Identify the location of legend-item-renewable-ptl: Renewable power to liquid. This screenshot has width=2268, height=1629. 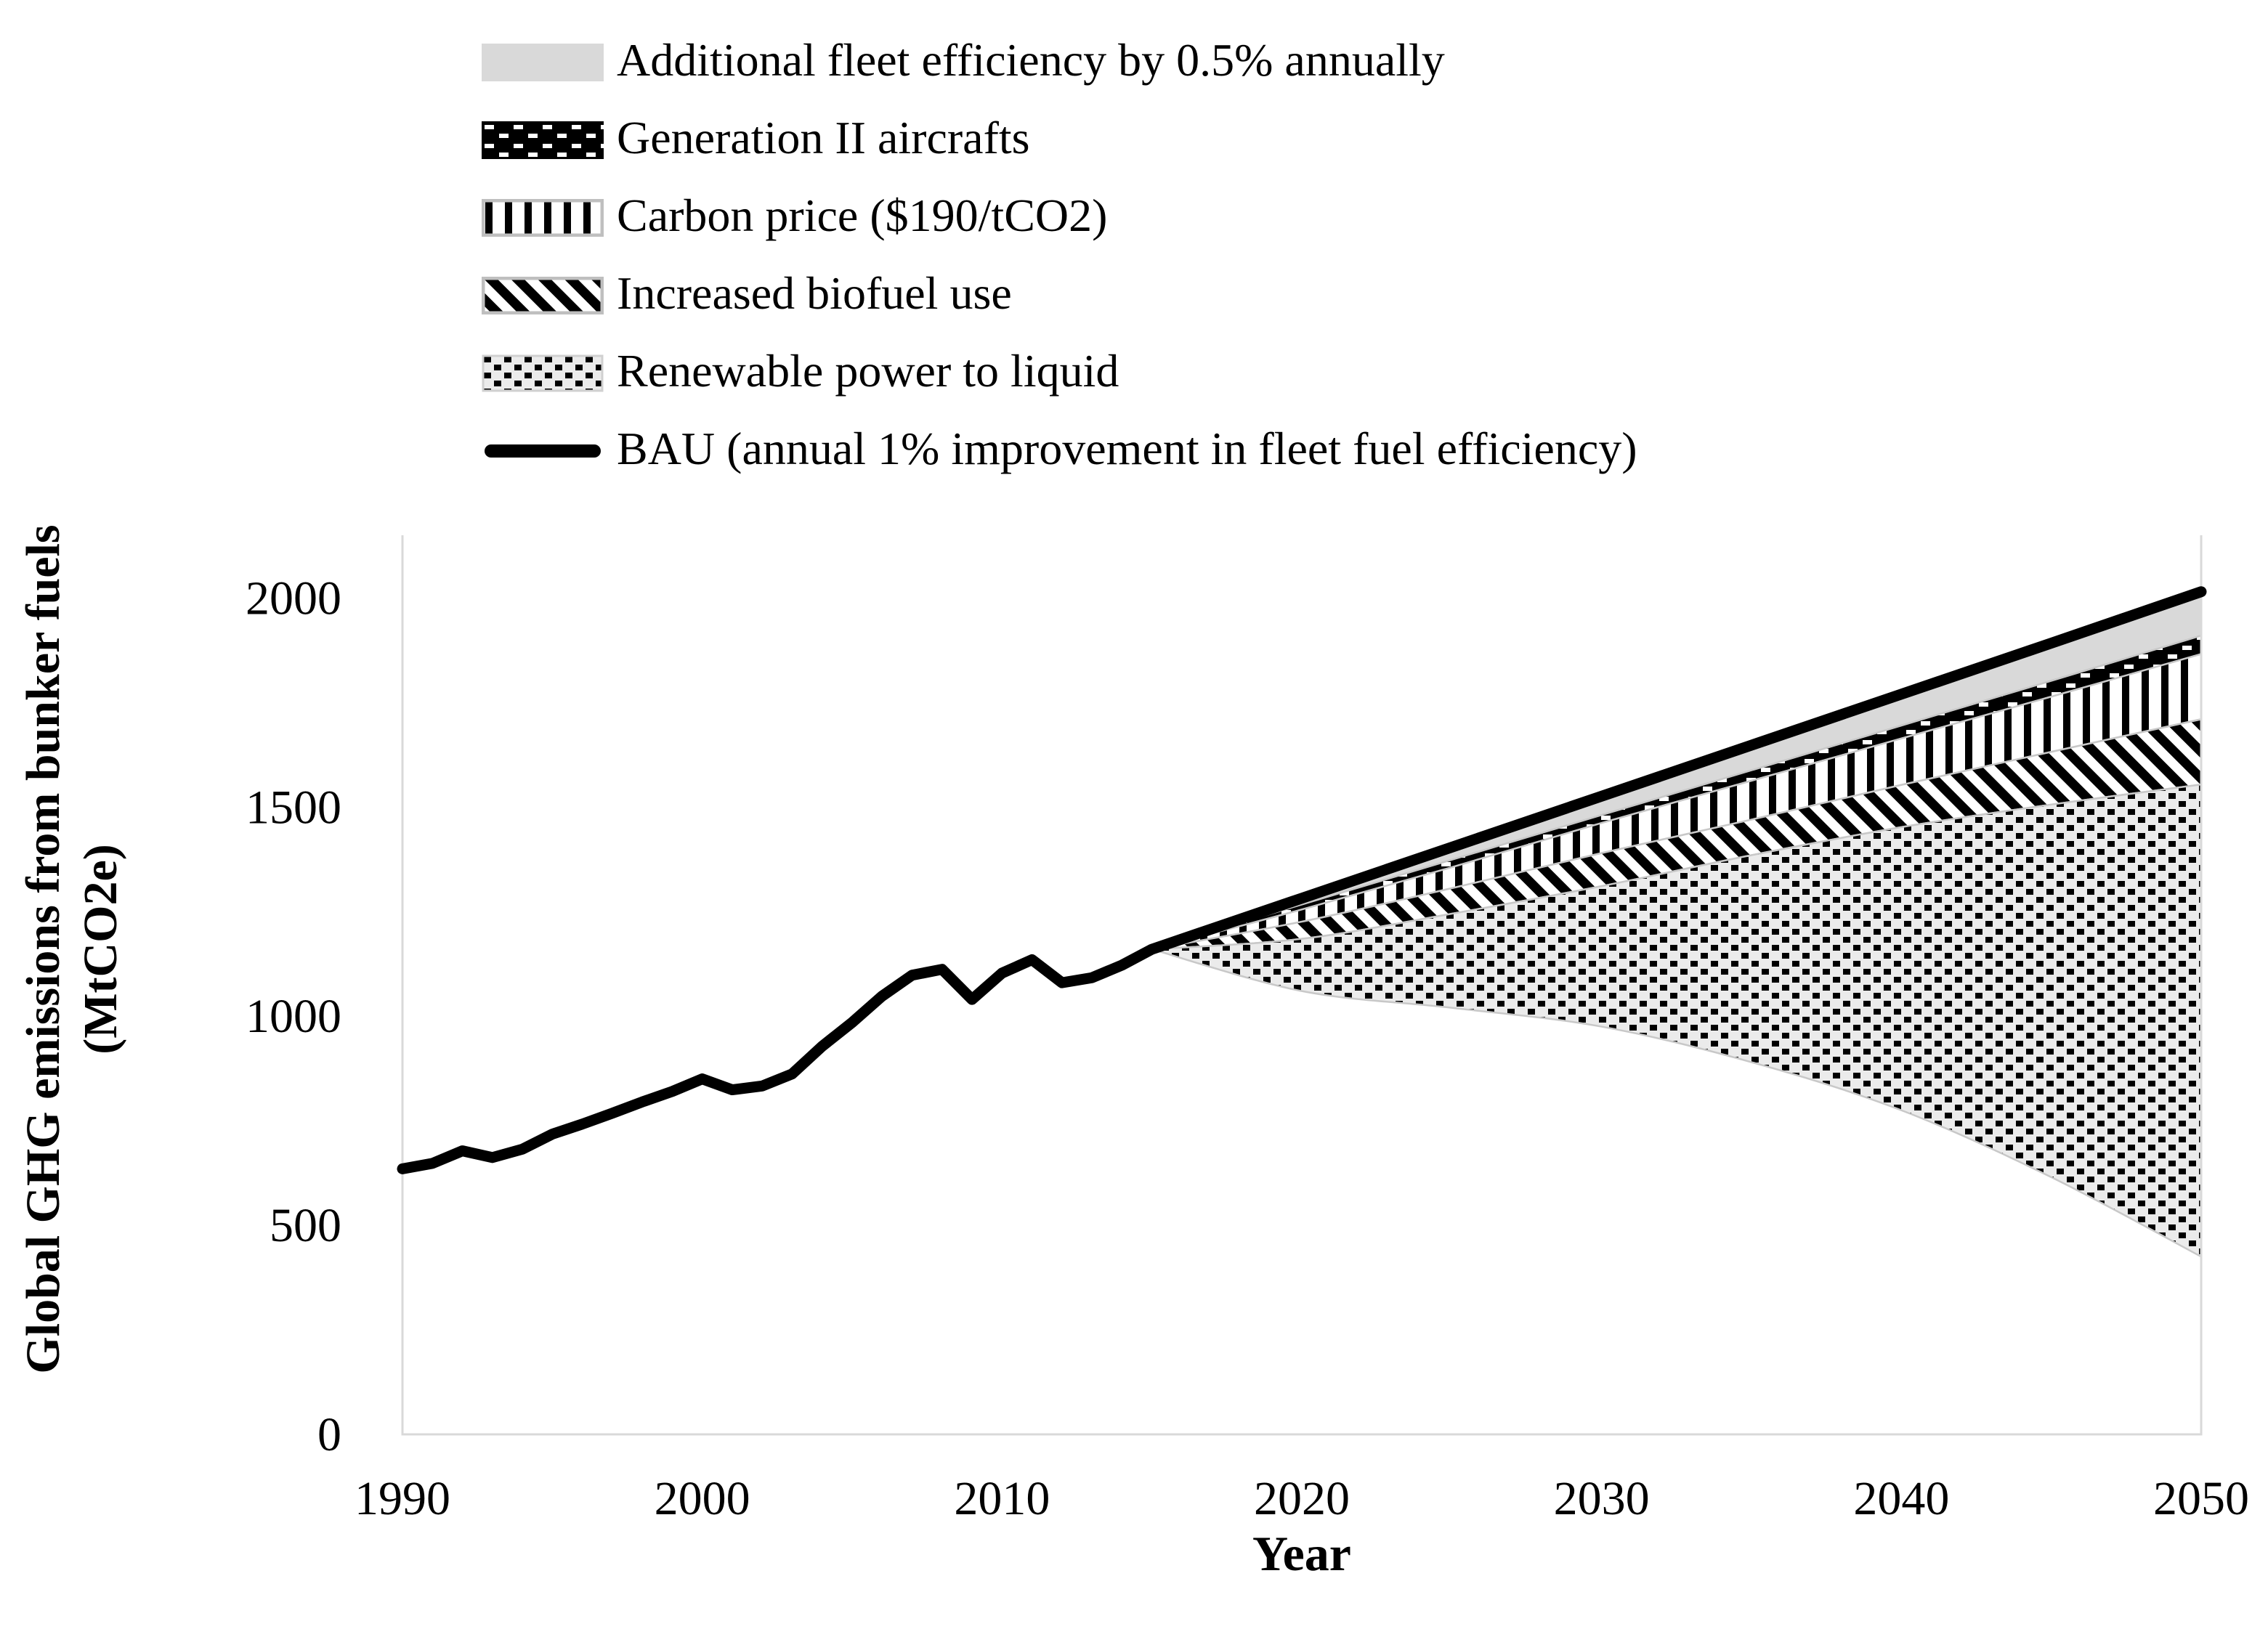
(1059, 371).